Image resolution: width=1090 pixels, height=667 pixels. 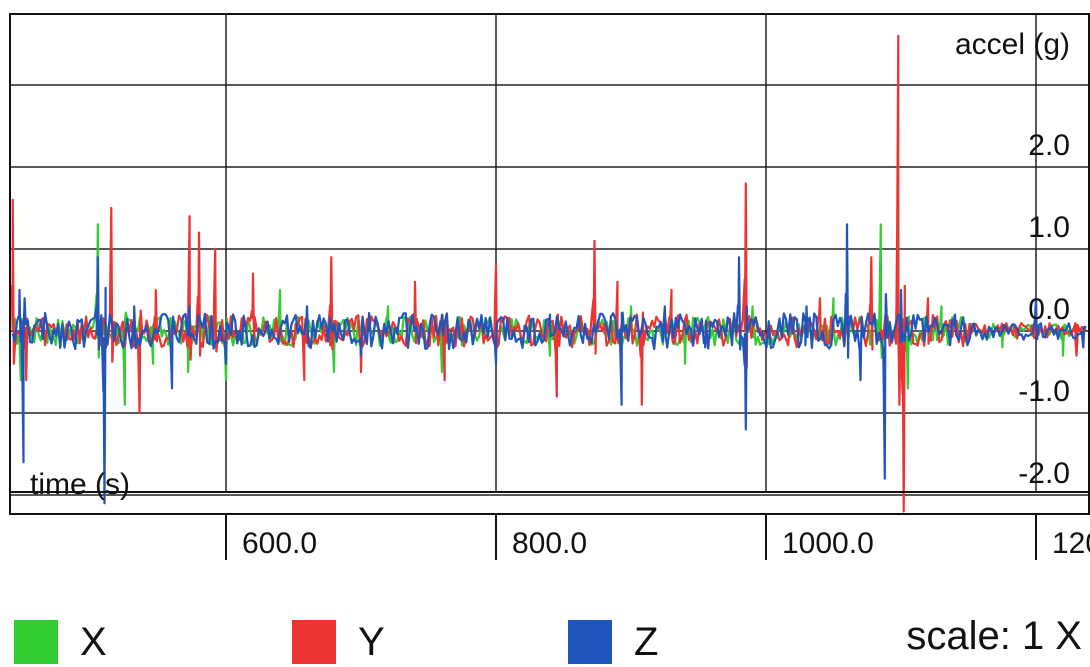 I want to click on y-tick-label: -1.0, so click(x=1044, y=391).